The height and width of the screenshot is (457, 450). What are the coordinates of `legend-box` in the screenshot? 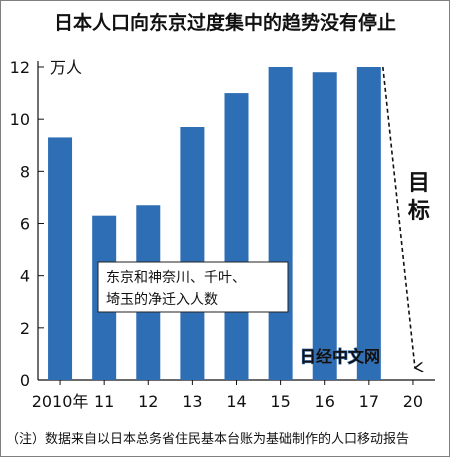 It's located at (193, 287).